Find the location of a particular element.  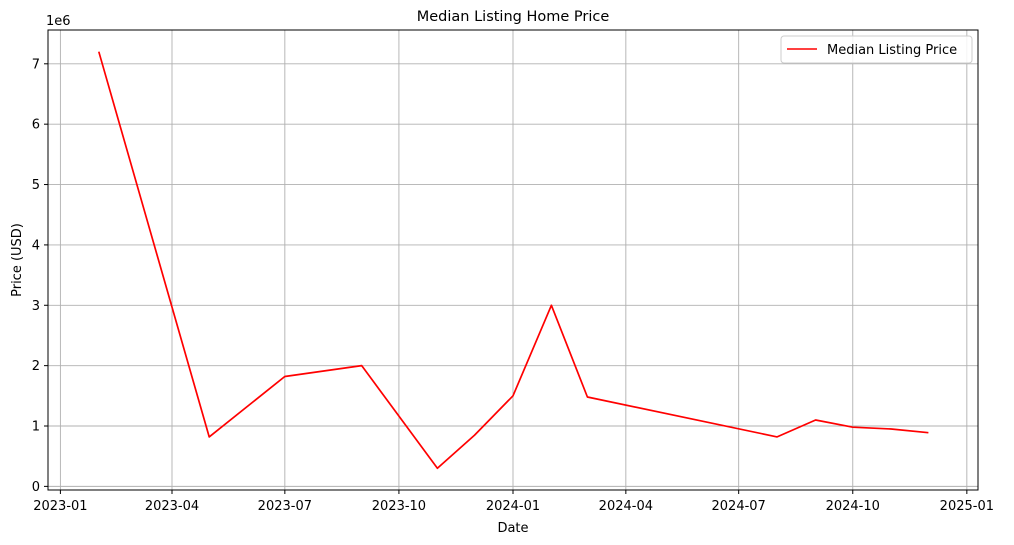

y-tick-label: 3 is located at coordinates (36, 306).